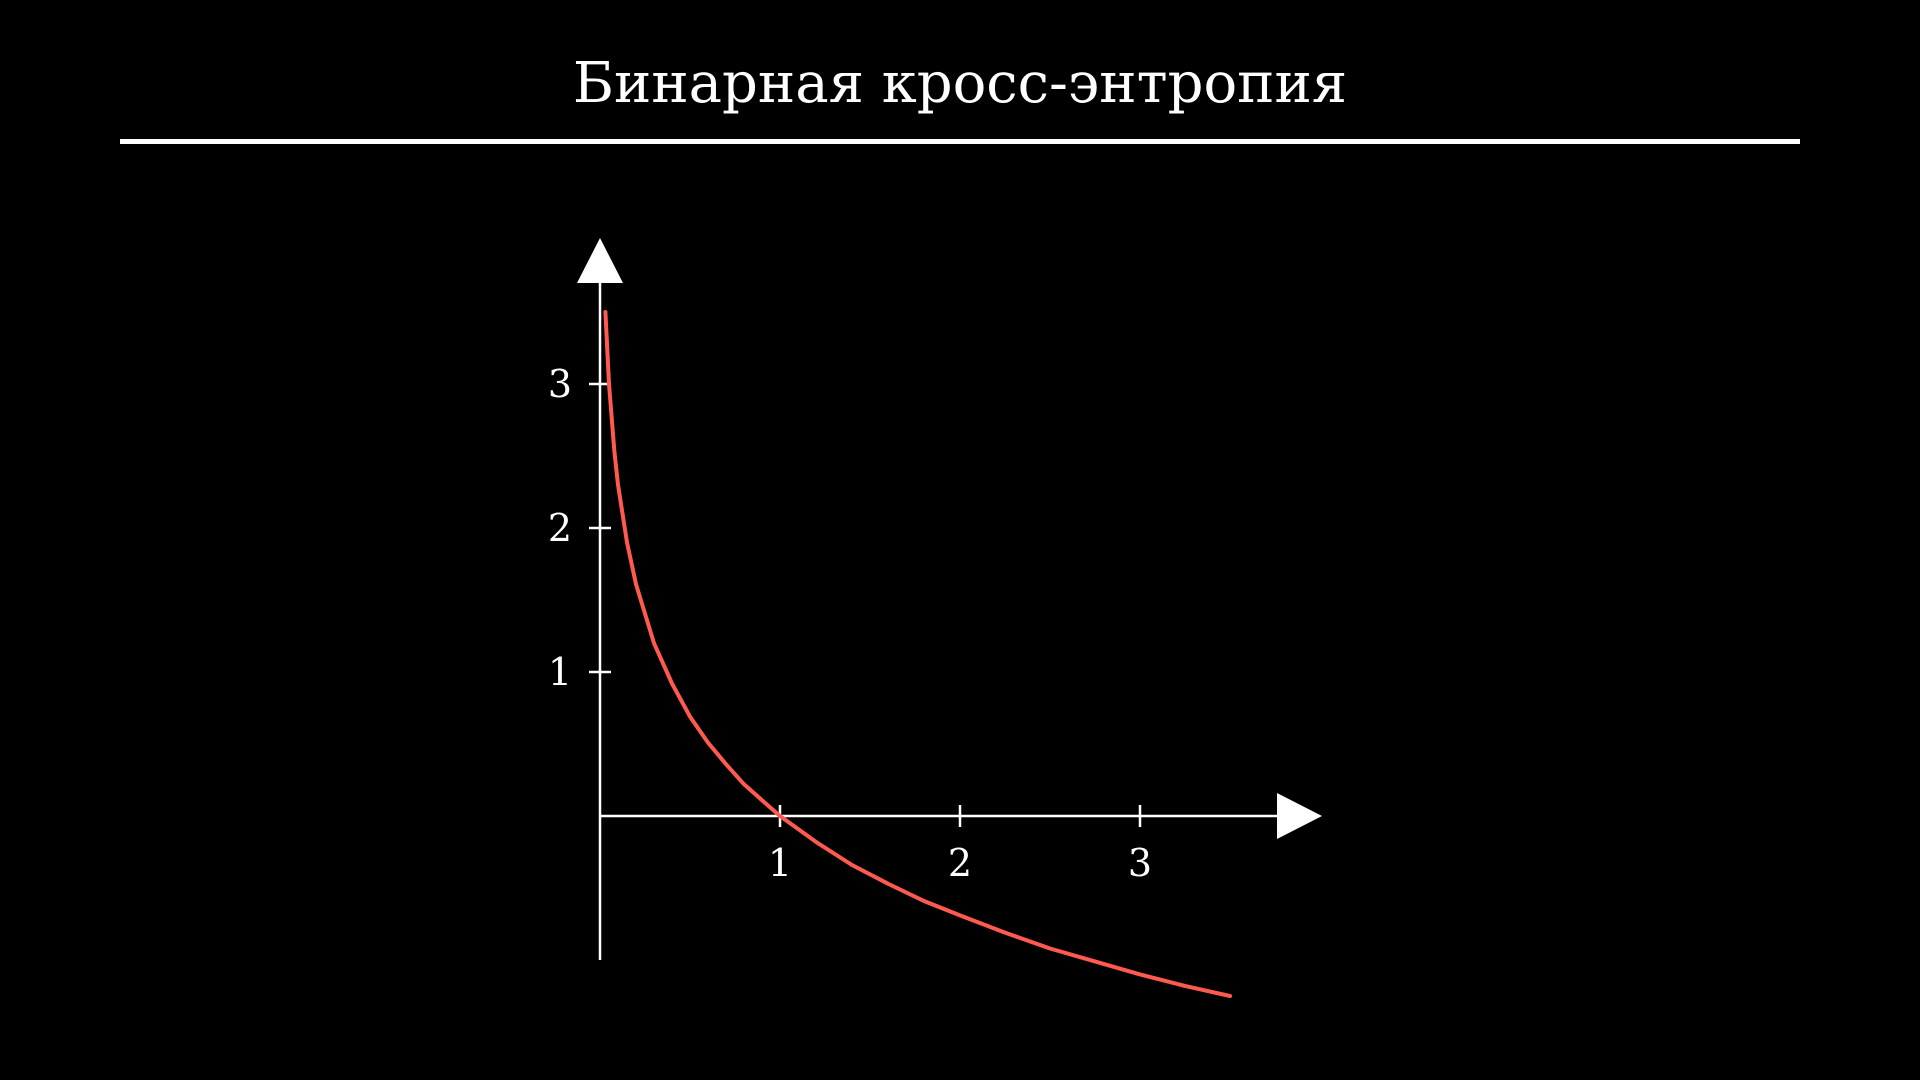 The width and height of the screenshot is (1920, 1080). What do you see at coordinates (960, 141) in the screenshot?
I see `title-rule` at bounding box center [960, 141].